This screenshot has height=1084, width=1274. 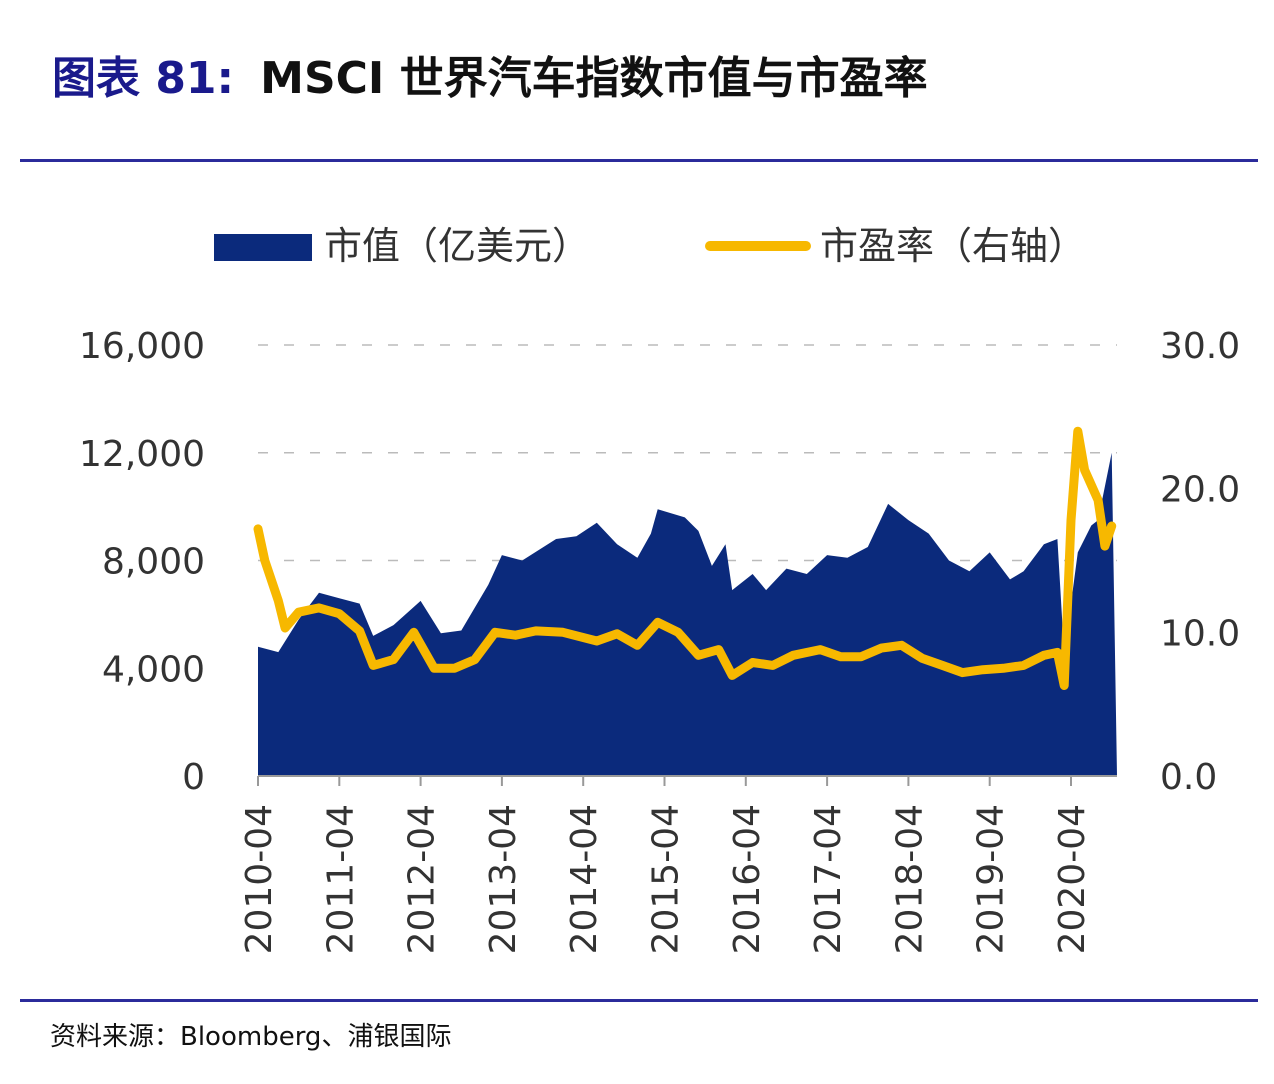 What do you see at coordinates (650, 246) in the screenshot?
I see `legend: 市值（亿美元） 市盈率（右轴）` at bounding box center [650, 246].